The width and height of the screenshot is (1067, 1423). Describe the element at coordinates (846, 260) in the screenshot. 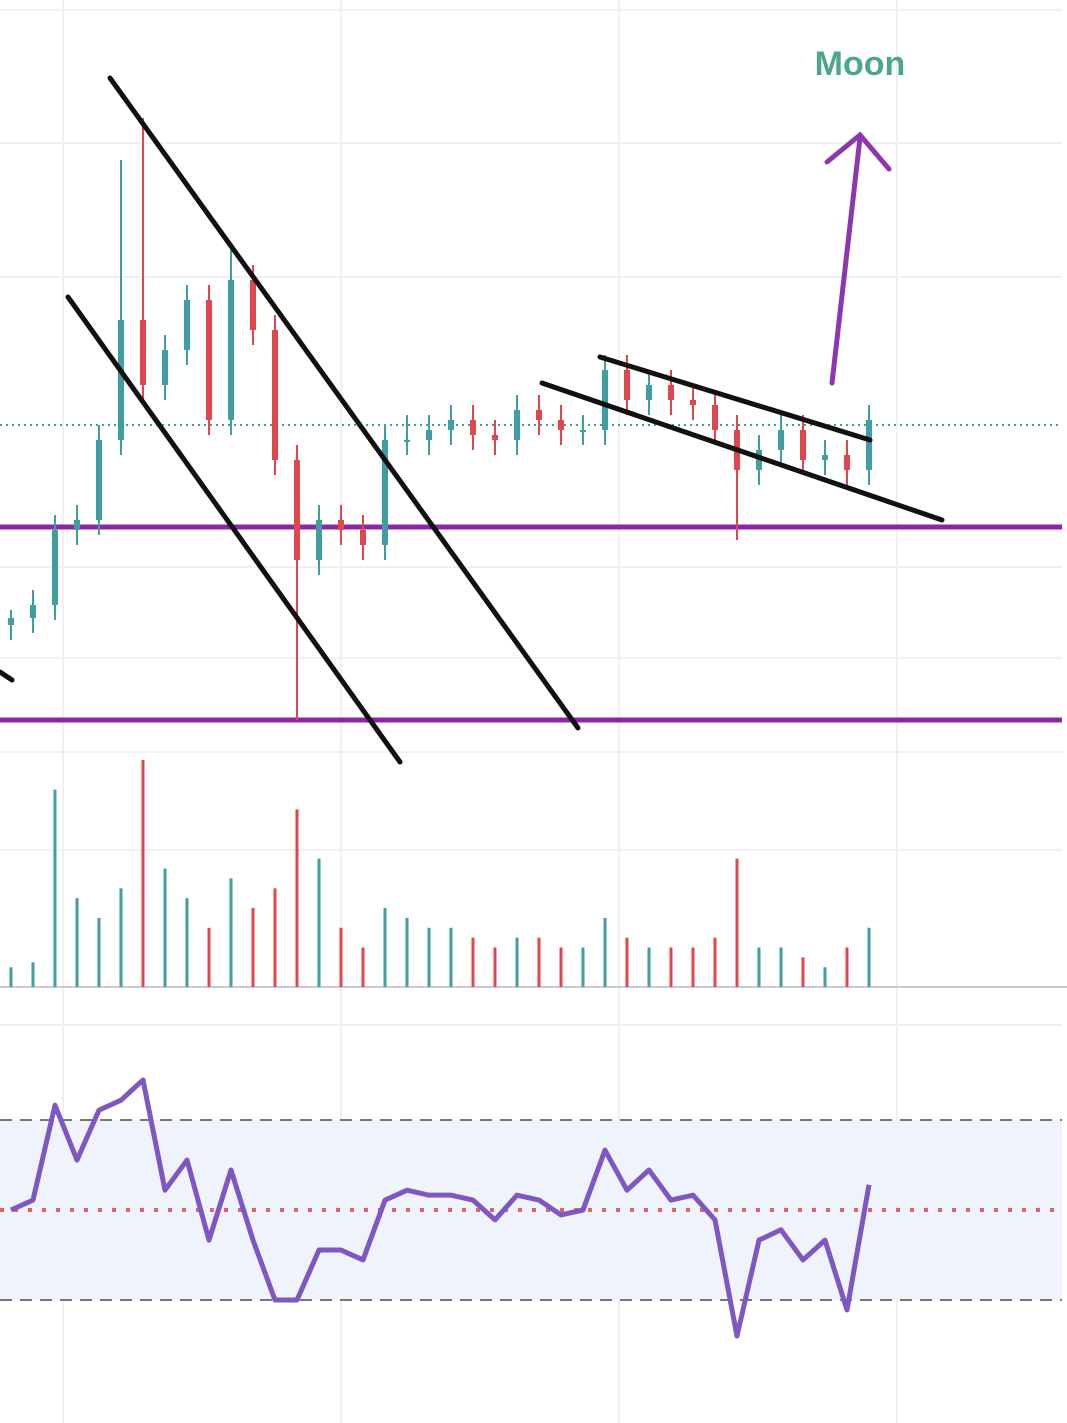

I see `arrow-shaft` at that location.